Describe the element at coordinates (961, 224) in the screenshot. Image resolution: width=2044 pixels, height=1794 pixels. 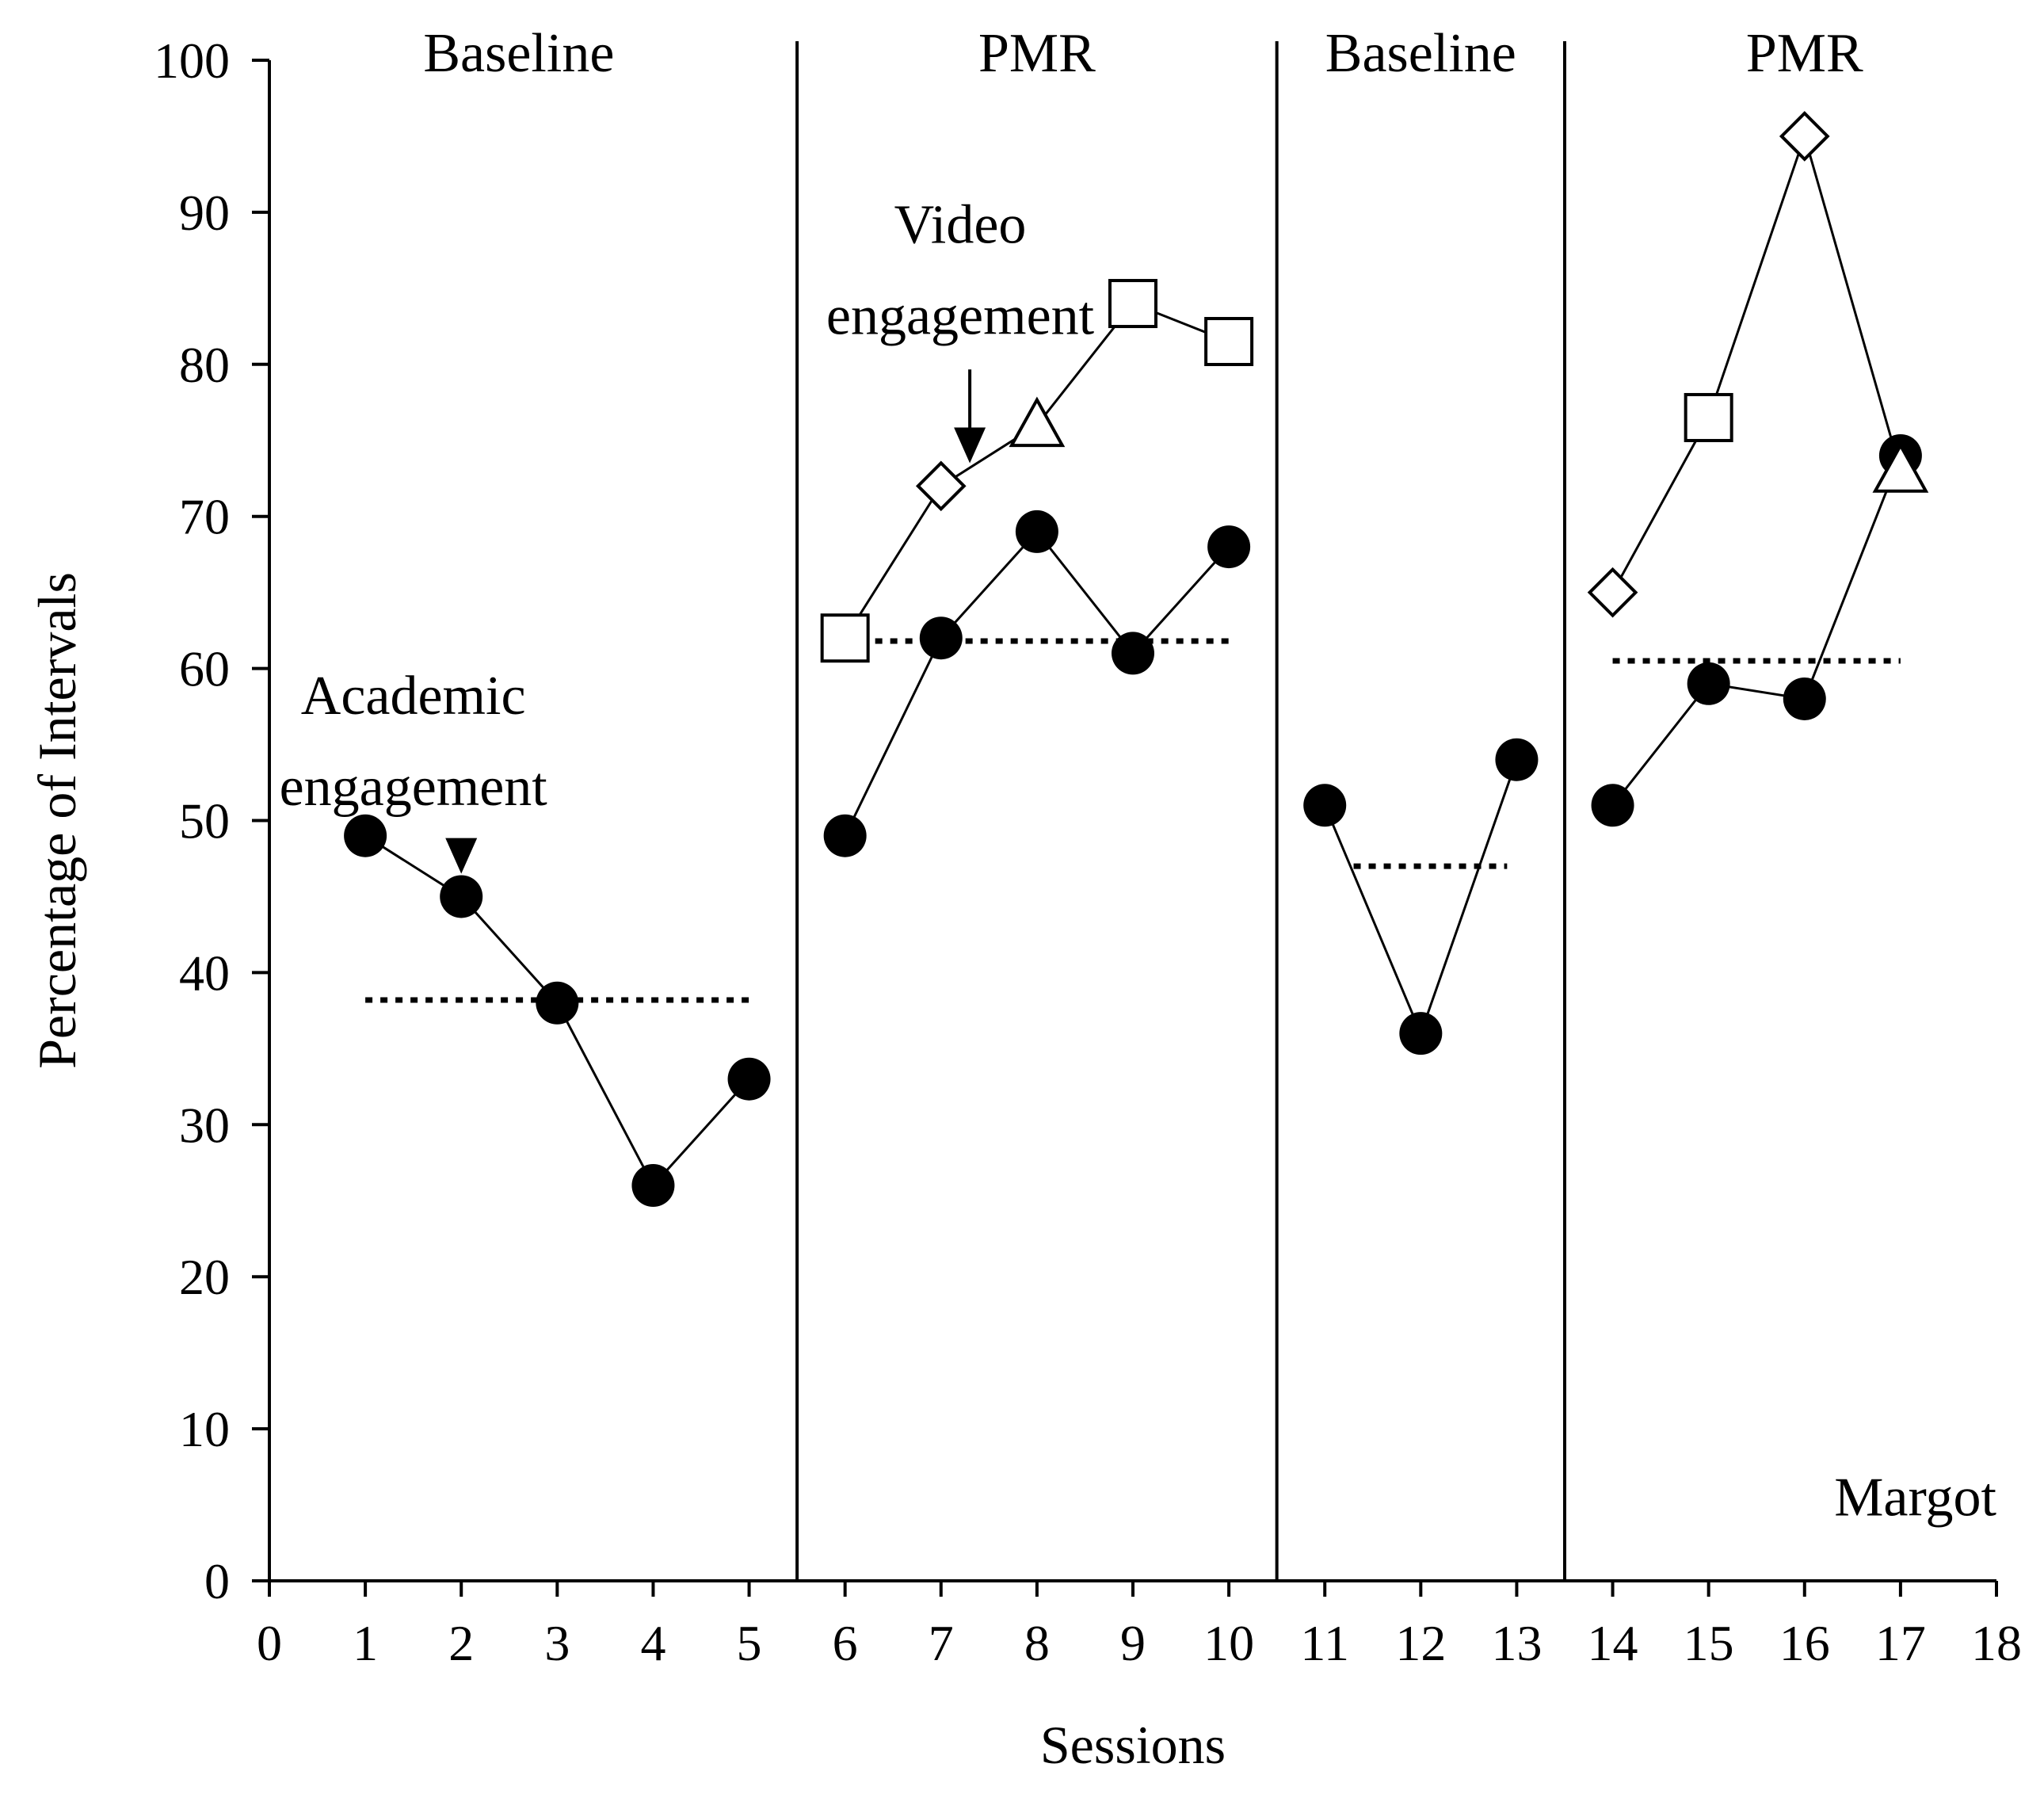
I see `annotation-text: Video` at that location.